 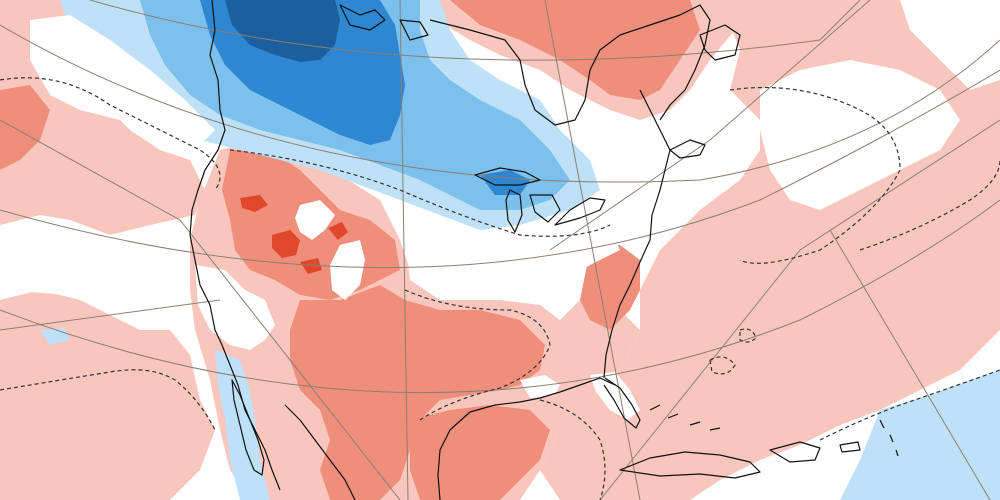 I want to click on contour-pacific-southwest, so click(x=108, y=400).